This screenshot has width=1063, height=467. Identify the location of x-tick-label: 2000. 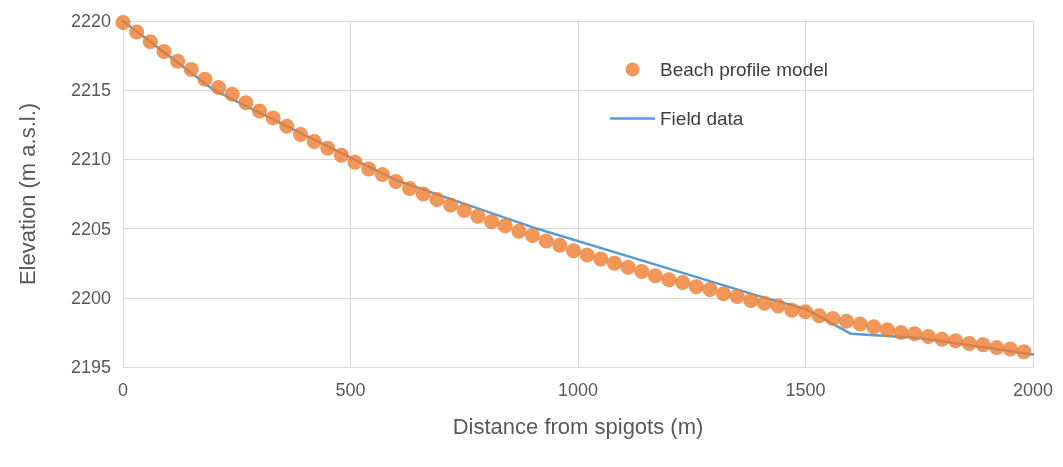
(1033, 390).